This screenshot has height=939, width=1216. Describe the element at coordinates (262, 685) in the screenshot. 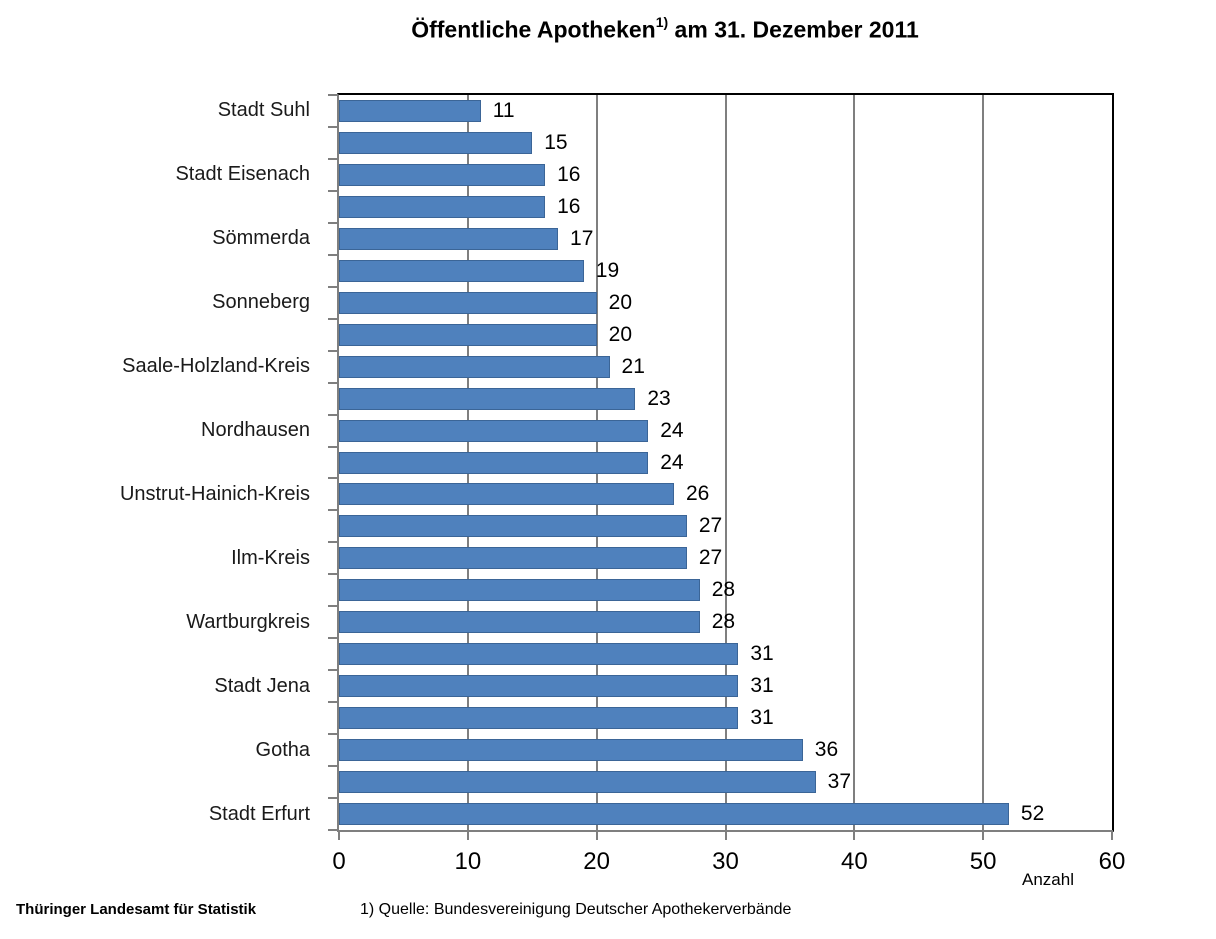

I see `category-label: Stadt Jena` at that location.